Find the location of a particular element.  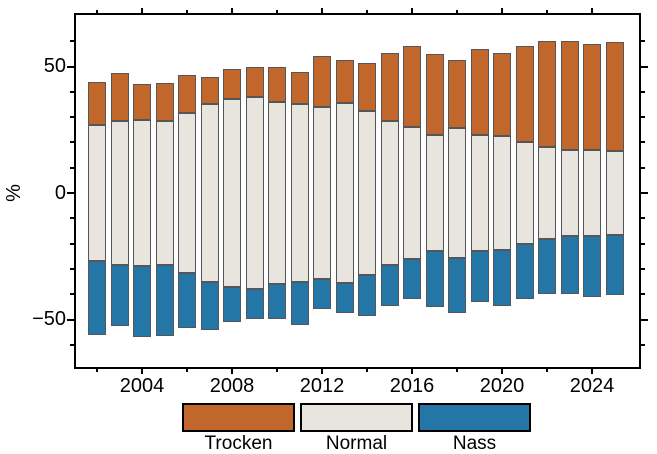

legend-swatch-normal is located at coordinates (356, 417).